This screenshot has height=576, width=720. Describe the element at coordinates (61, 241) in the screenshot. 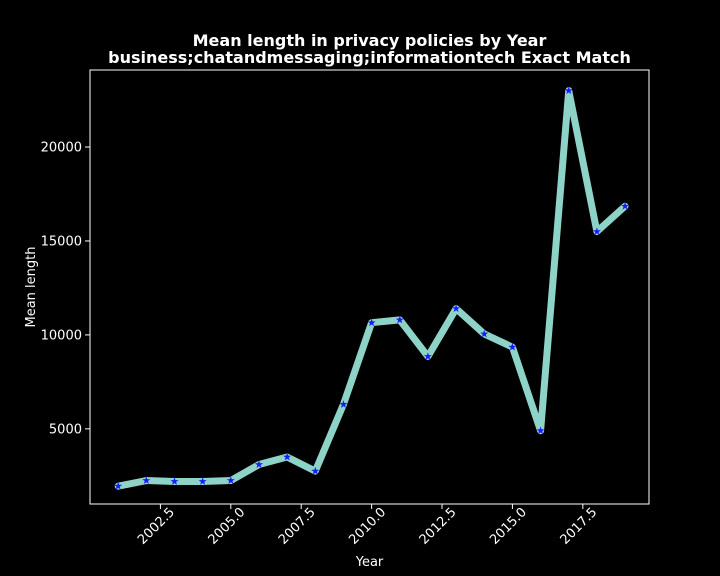

I see `y-tick-label: 15000` at that location.